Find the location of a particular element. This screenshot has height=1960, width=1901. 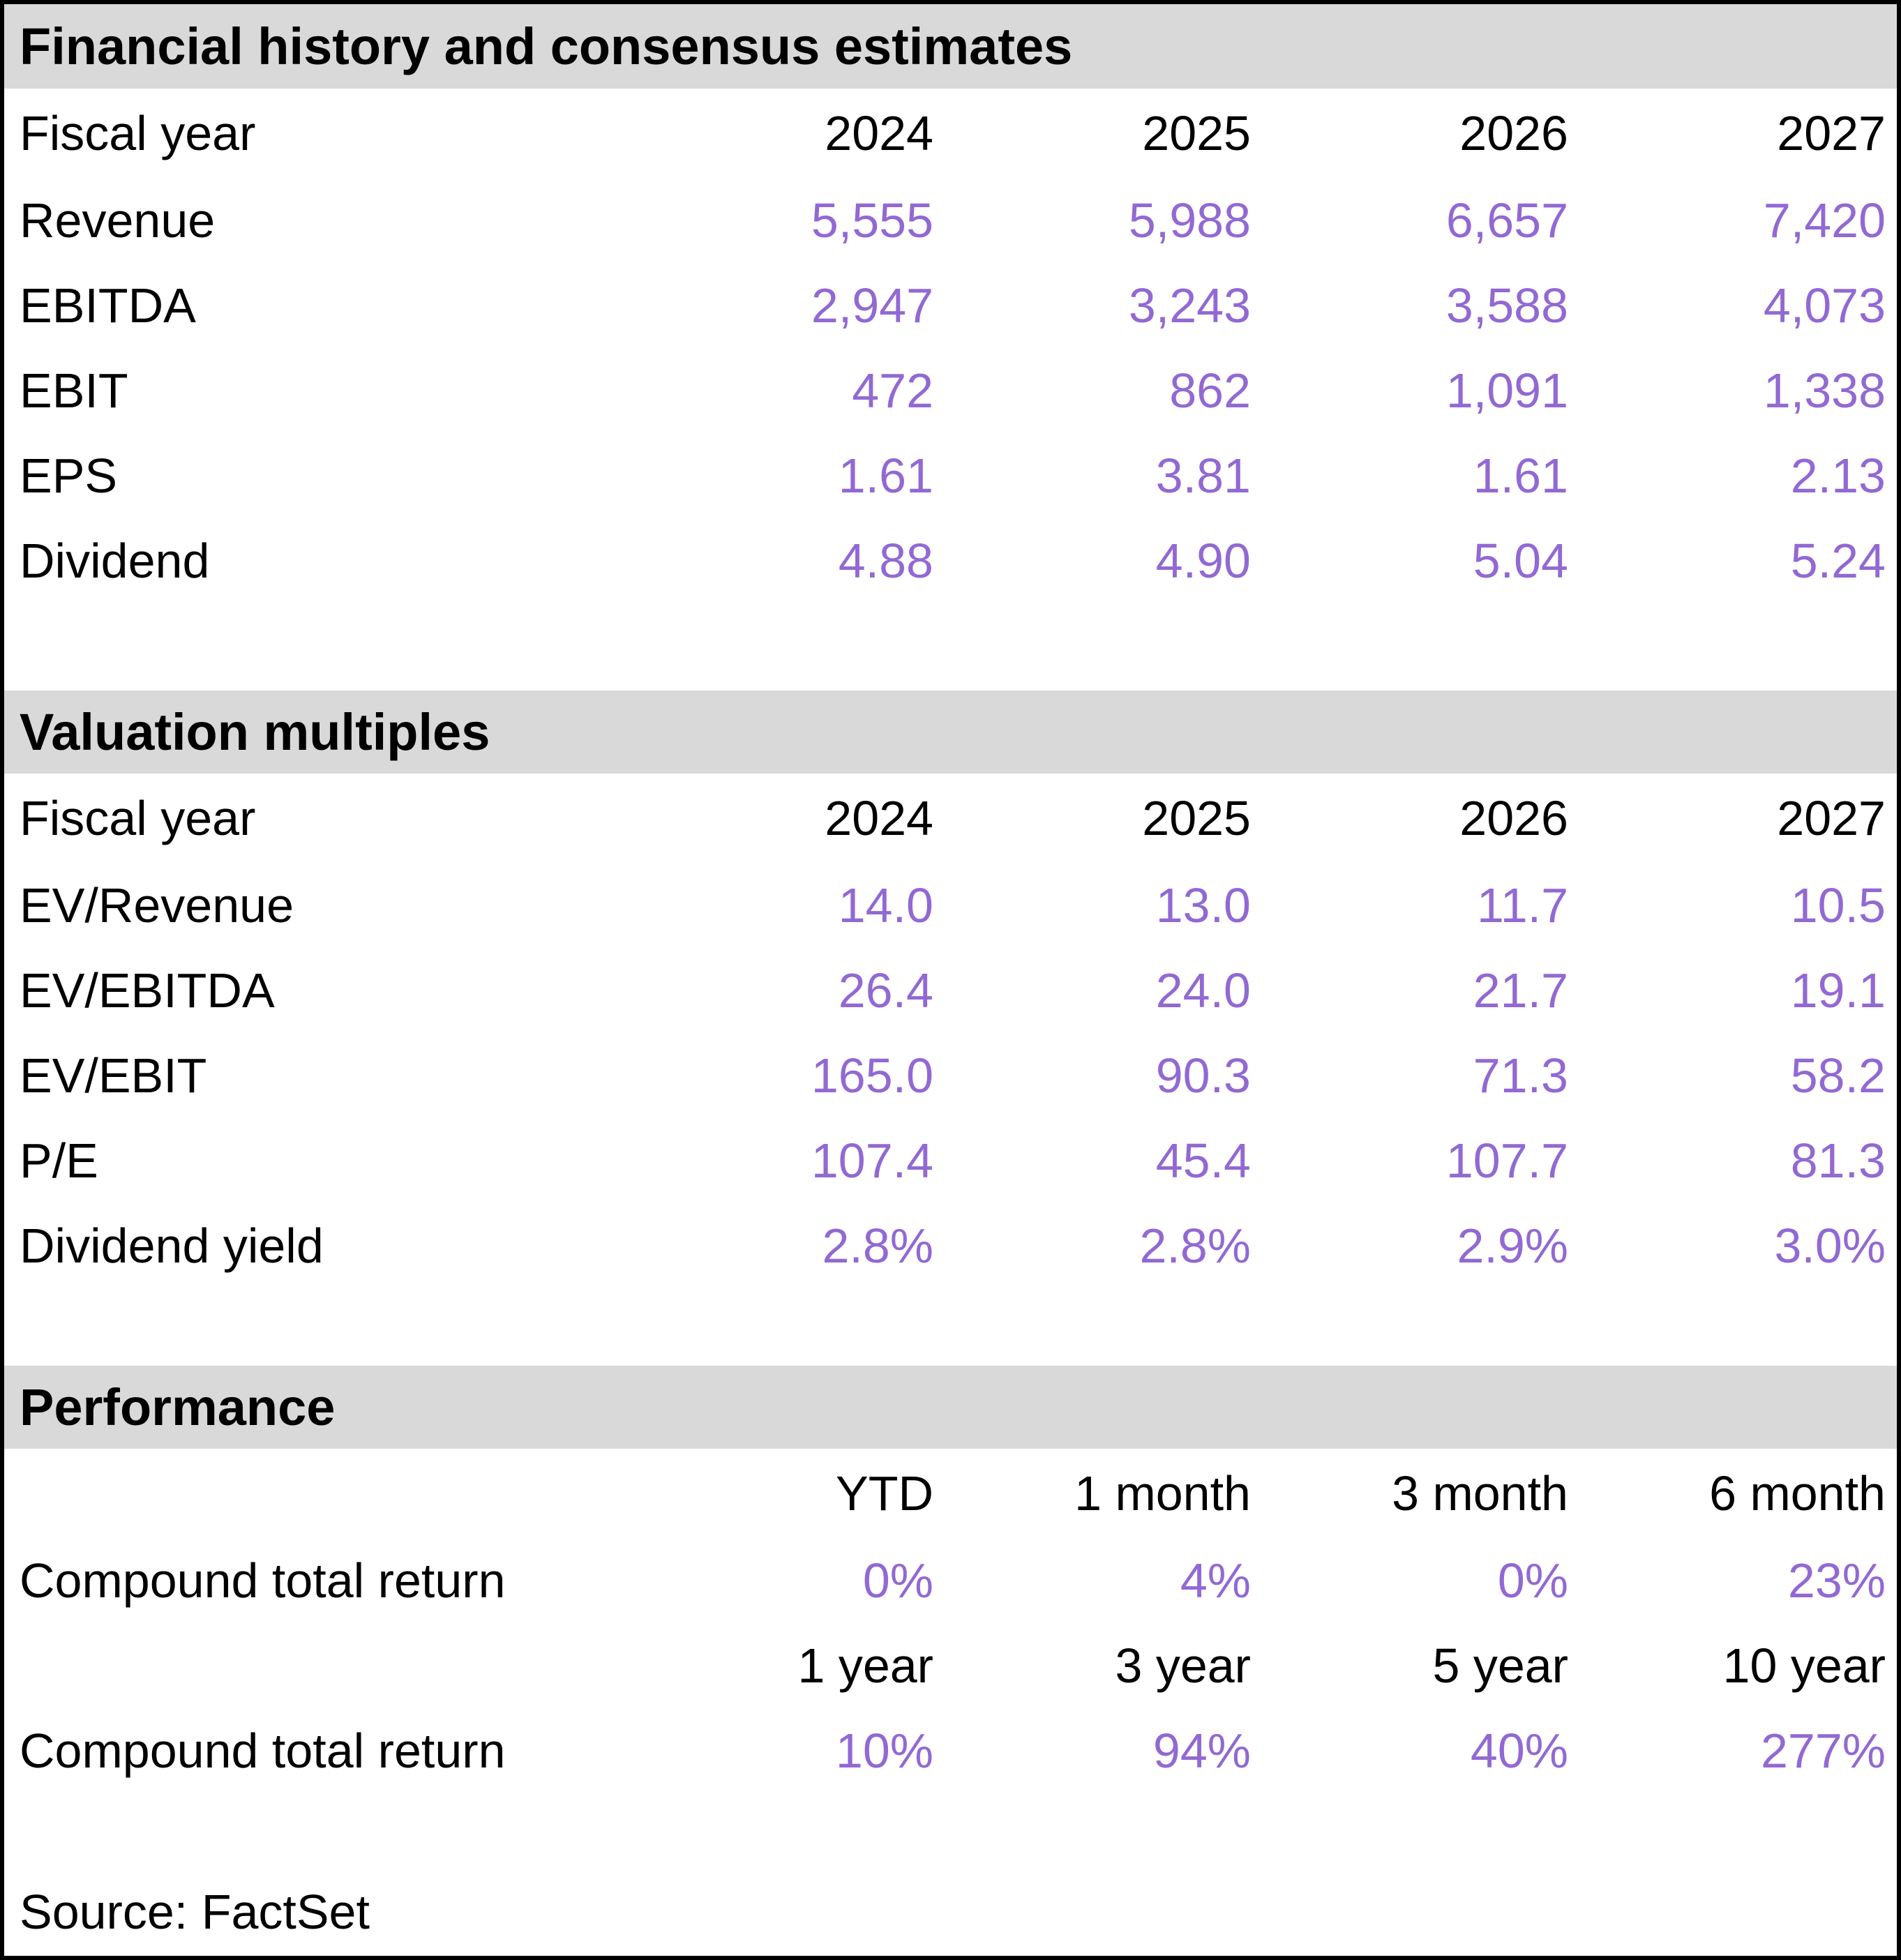

period-column-header: 6 month is located at coordinates (1797, 1493).